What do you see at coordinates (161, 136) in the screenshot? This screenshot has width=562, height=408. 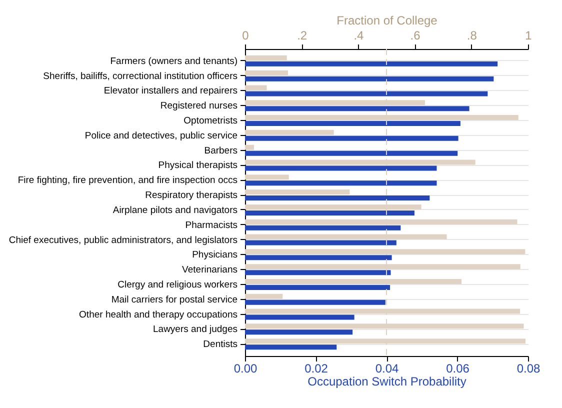 I see `y-tick-label: Police and detectives, public service` at bounding box center [161, 136].